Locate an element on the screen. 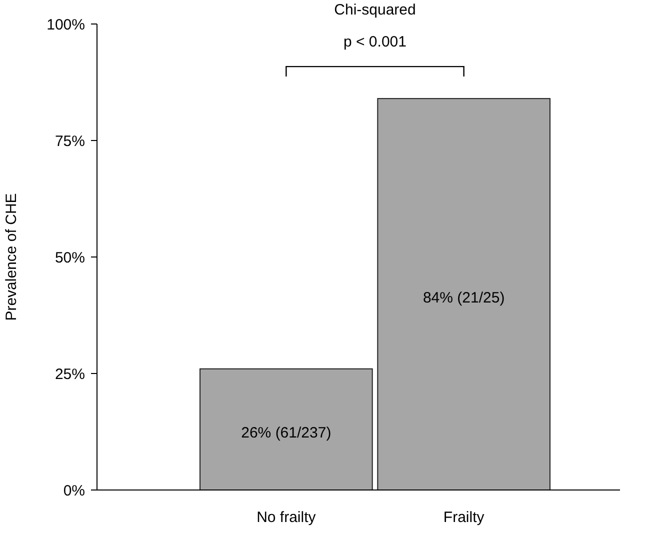 The width and height of the screenshot is (663, 533). y-tick-label: 0% is located at coordinates (74, 491).